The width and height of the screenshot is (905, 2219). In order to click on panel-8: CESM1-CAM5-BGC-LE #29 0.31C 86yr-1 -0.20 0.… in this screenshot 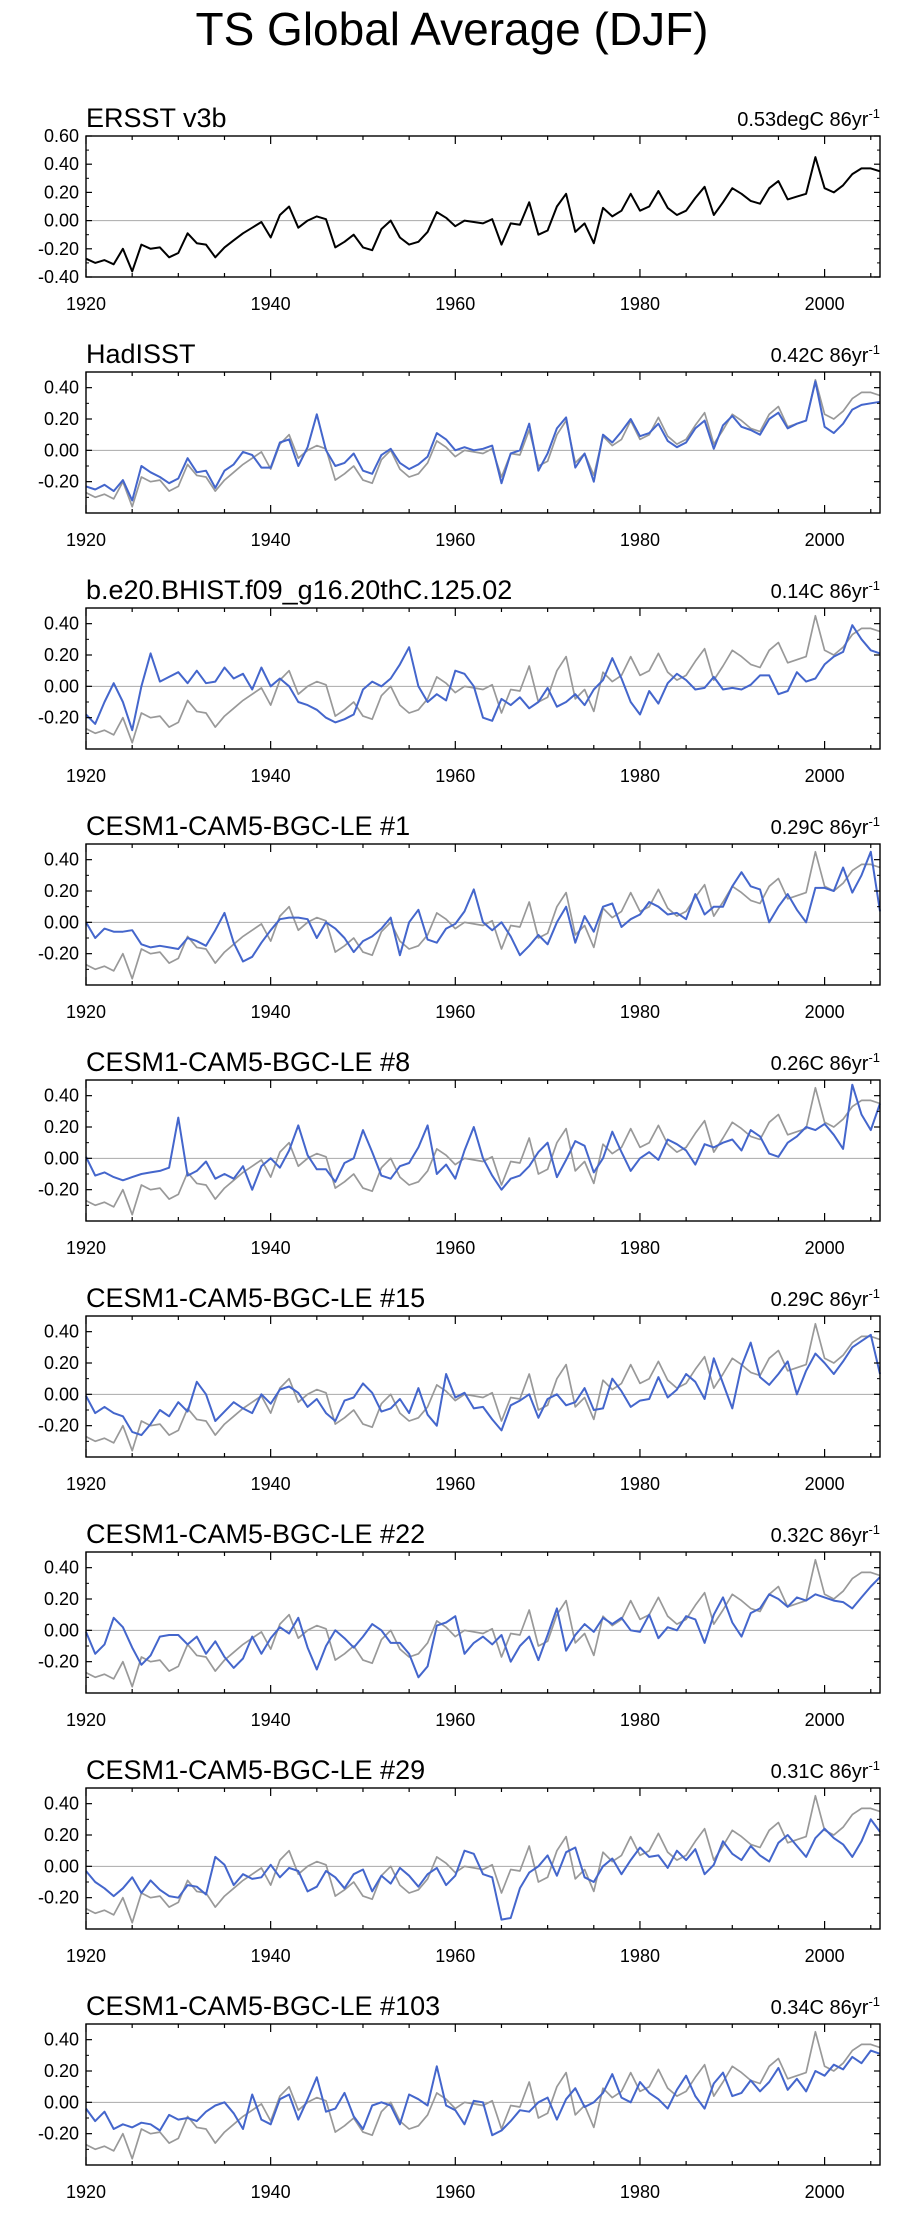, I will do `click(459, 1860)`.